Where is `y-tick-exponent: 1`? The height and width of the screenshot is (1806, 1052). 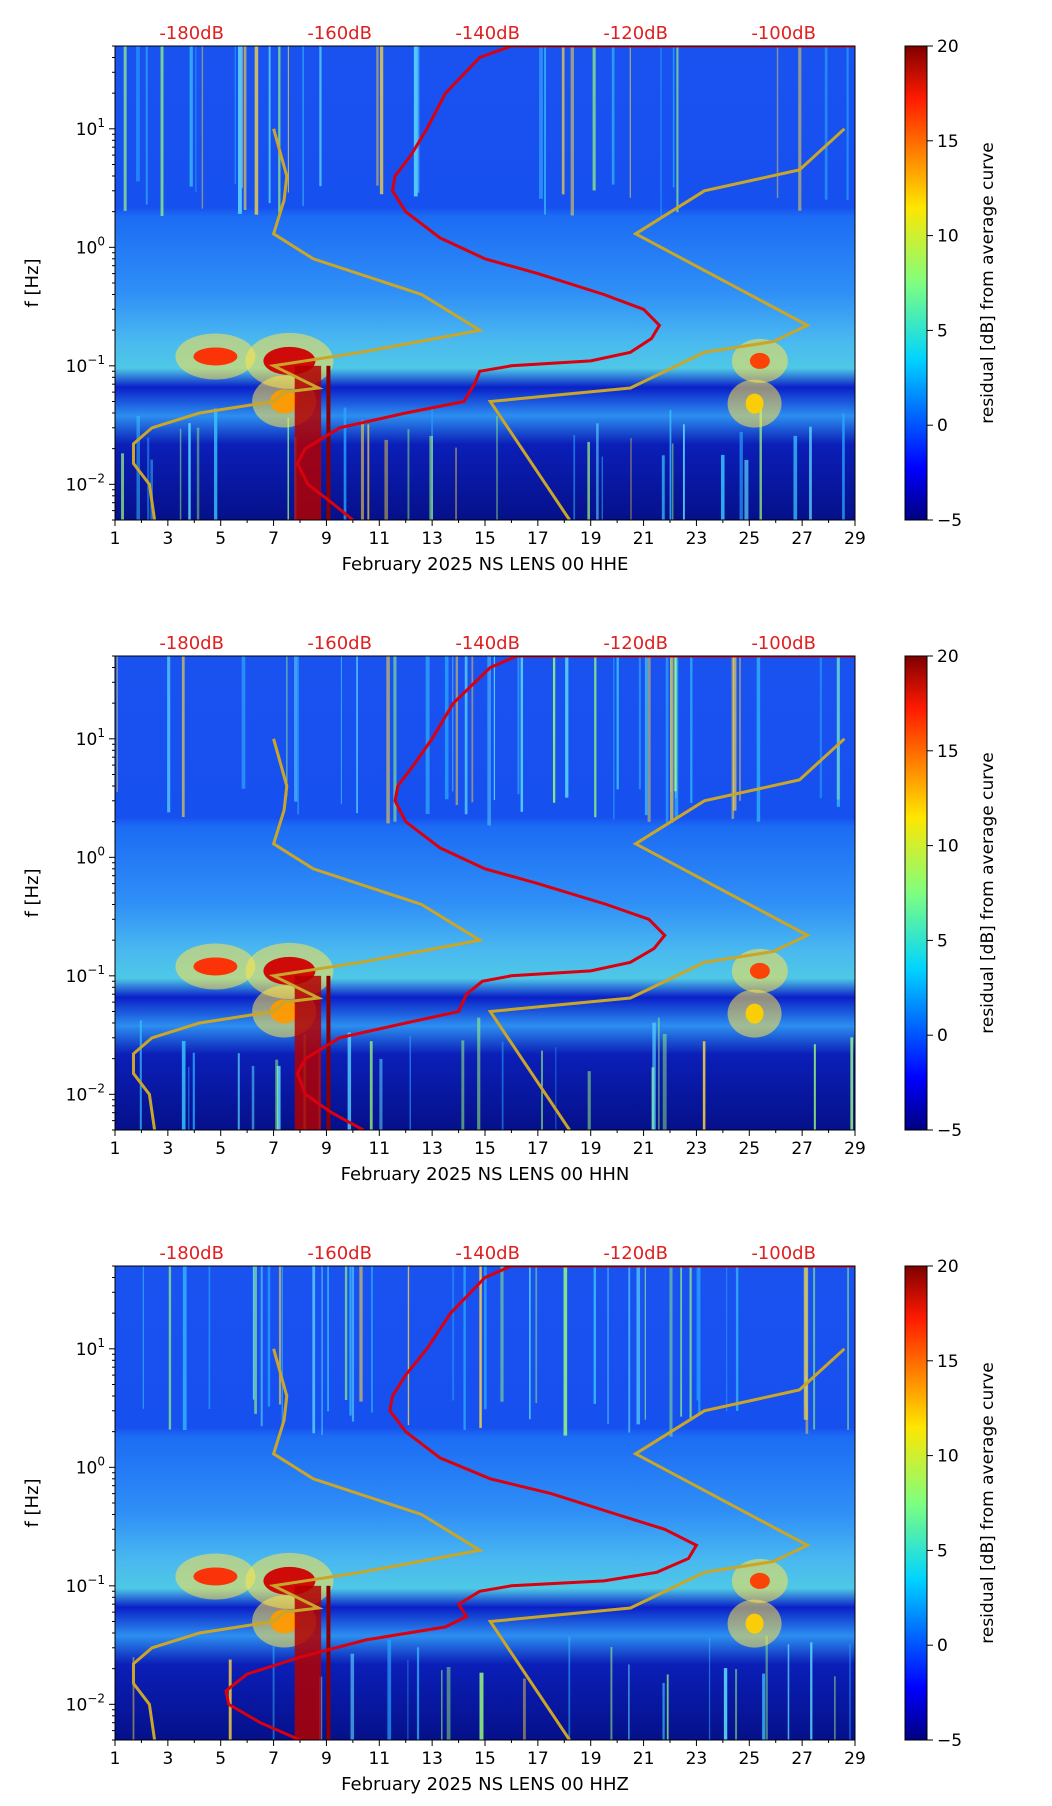
y-tick-exponent: 1 is located at coordinates (101, 1343).